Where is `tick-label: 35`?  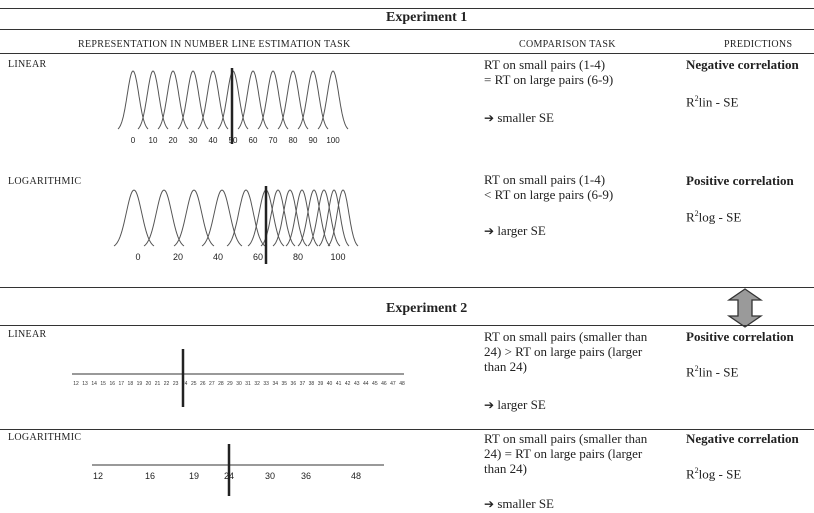
tick-label: 35 is located at coordinates (284, 384).